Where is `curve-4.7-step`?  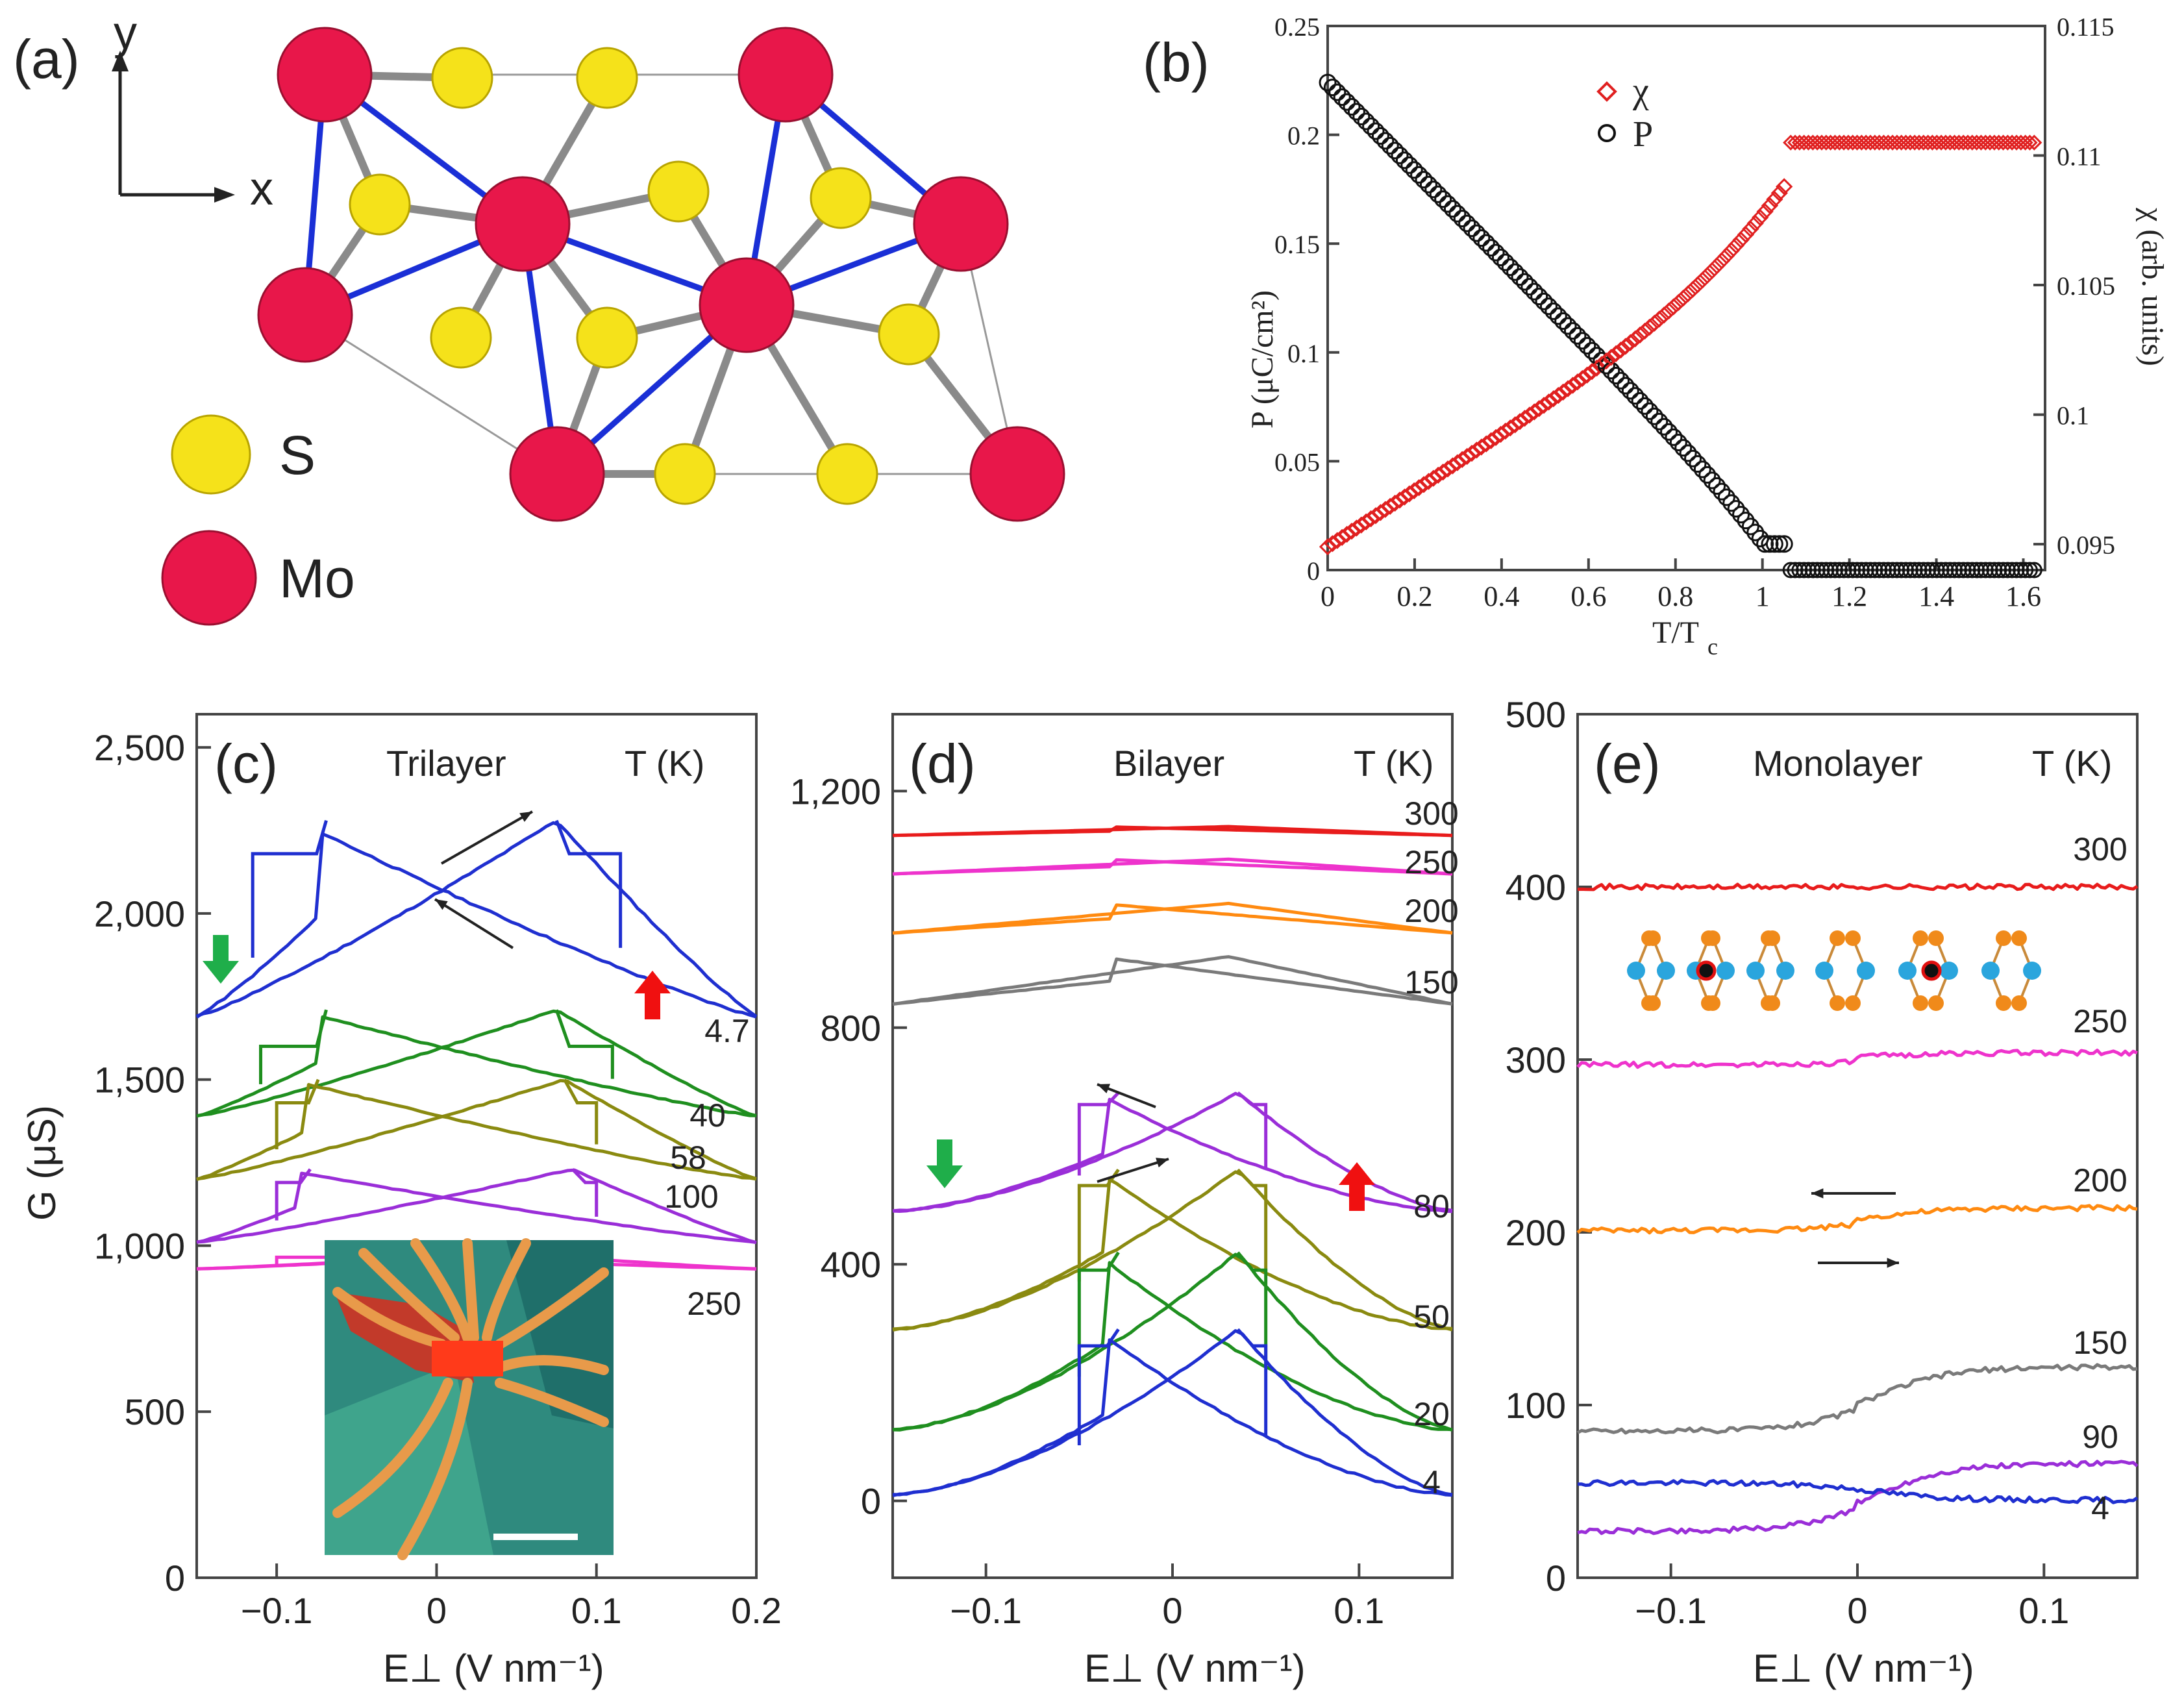 curve-4.7-step is located at coordinates (588, 883).